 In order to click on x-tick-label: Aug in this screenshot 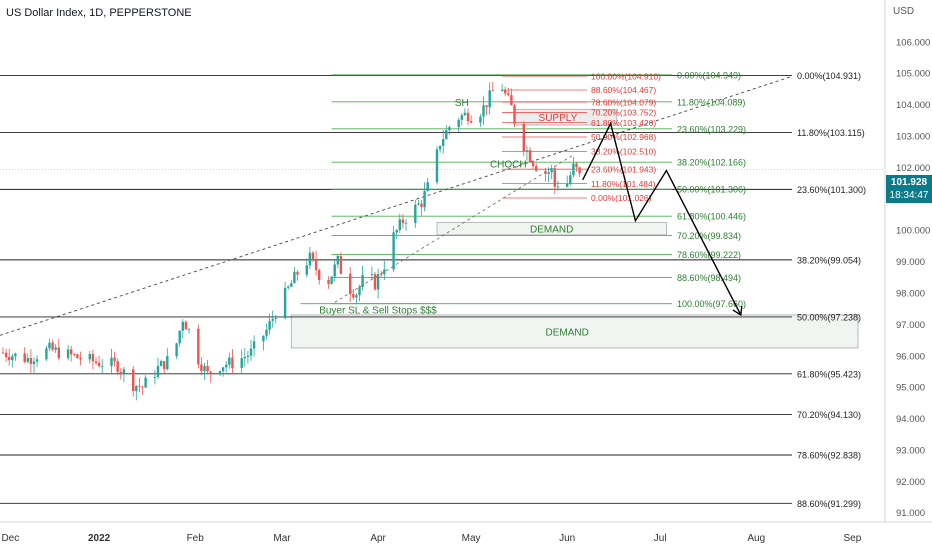, I will do `click(756, 538)`.